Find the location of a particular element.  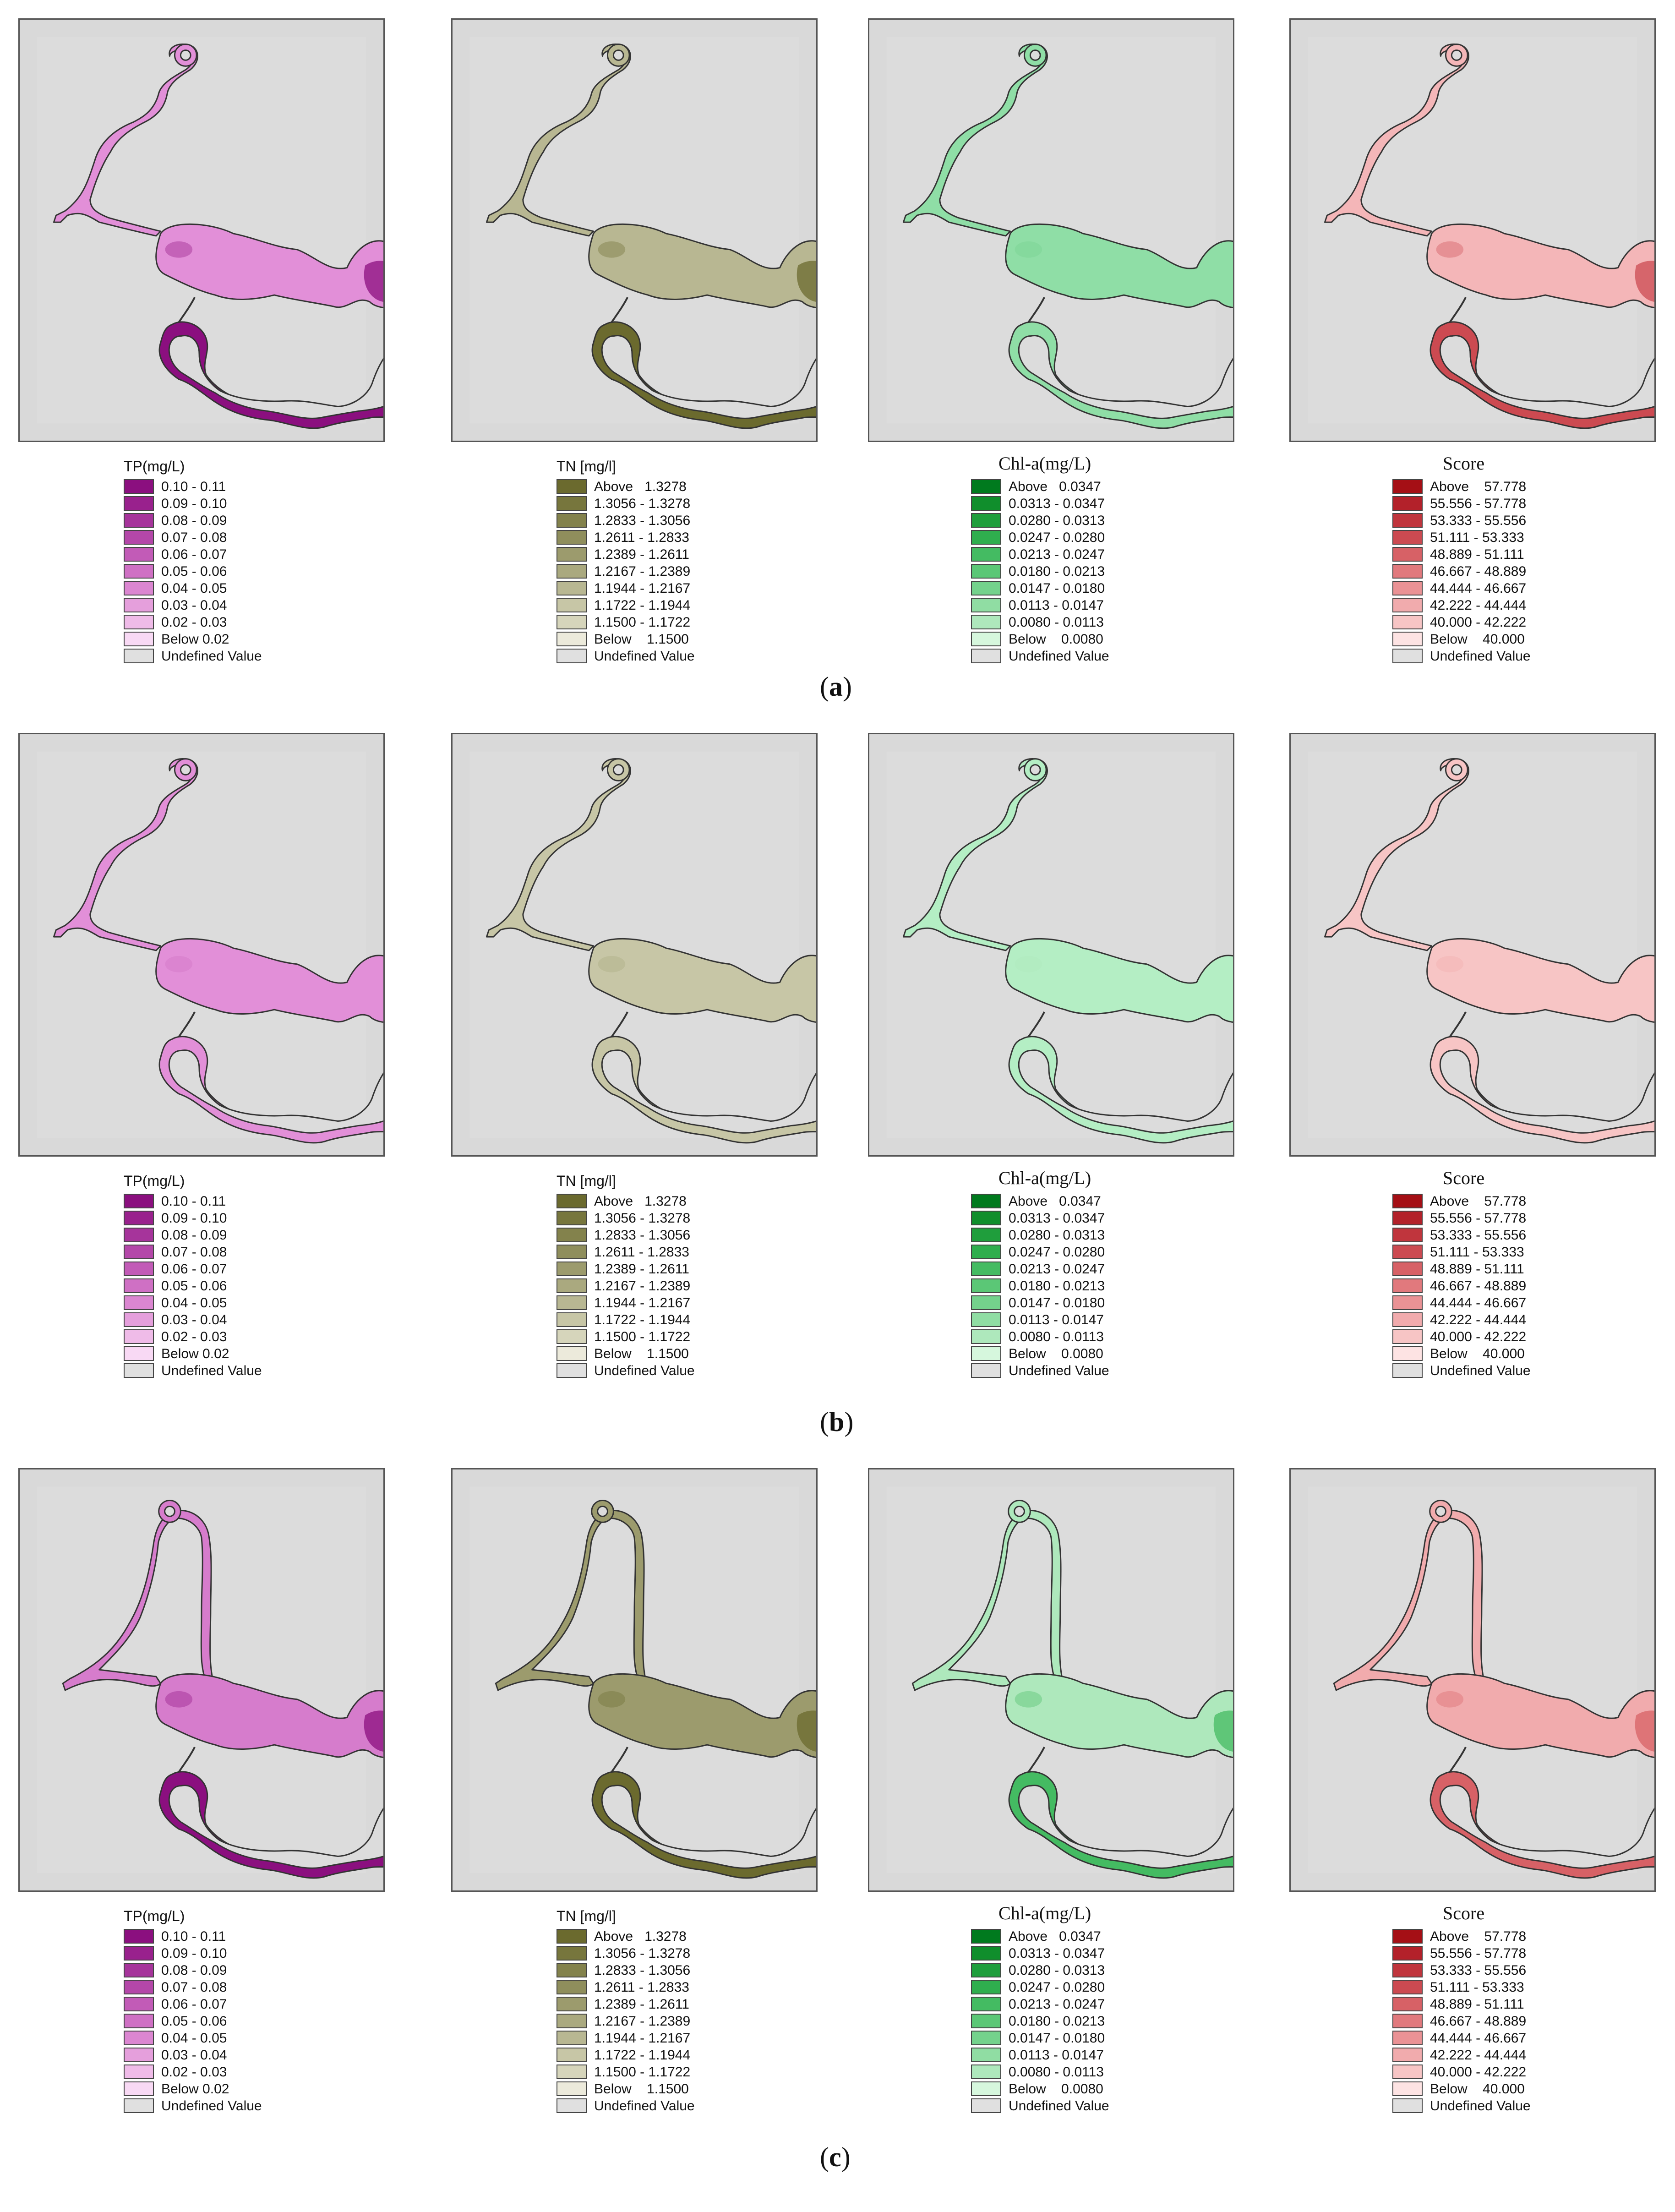

legend-label: Above 57.778 is located at coordinates (1479, 1936).